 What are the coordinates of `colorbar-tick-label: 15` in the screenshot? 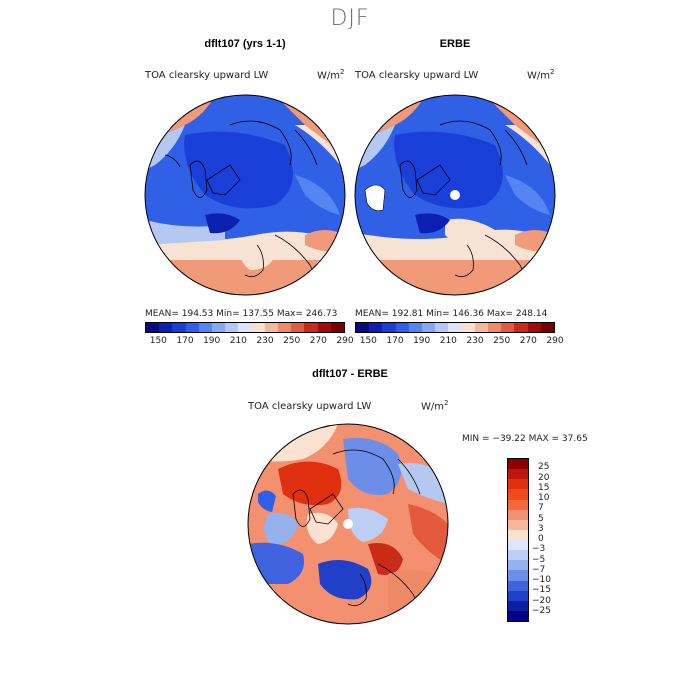 It's located at (544, 487).